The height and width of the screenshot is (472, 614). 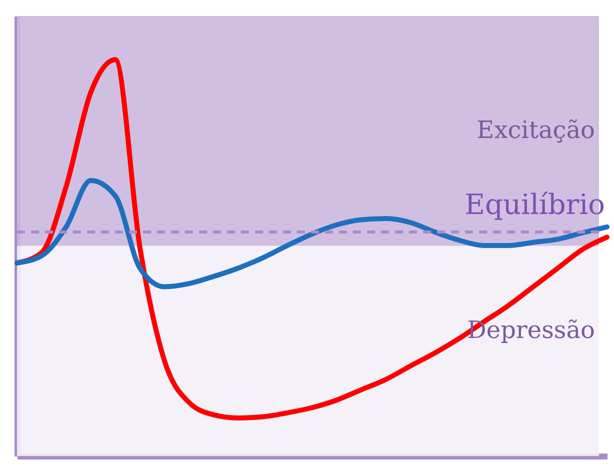 What do you see at coordinates (531, 330) in the screenshot?
I see `band-label: Depressão` at bounding box center [531, 330].